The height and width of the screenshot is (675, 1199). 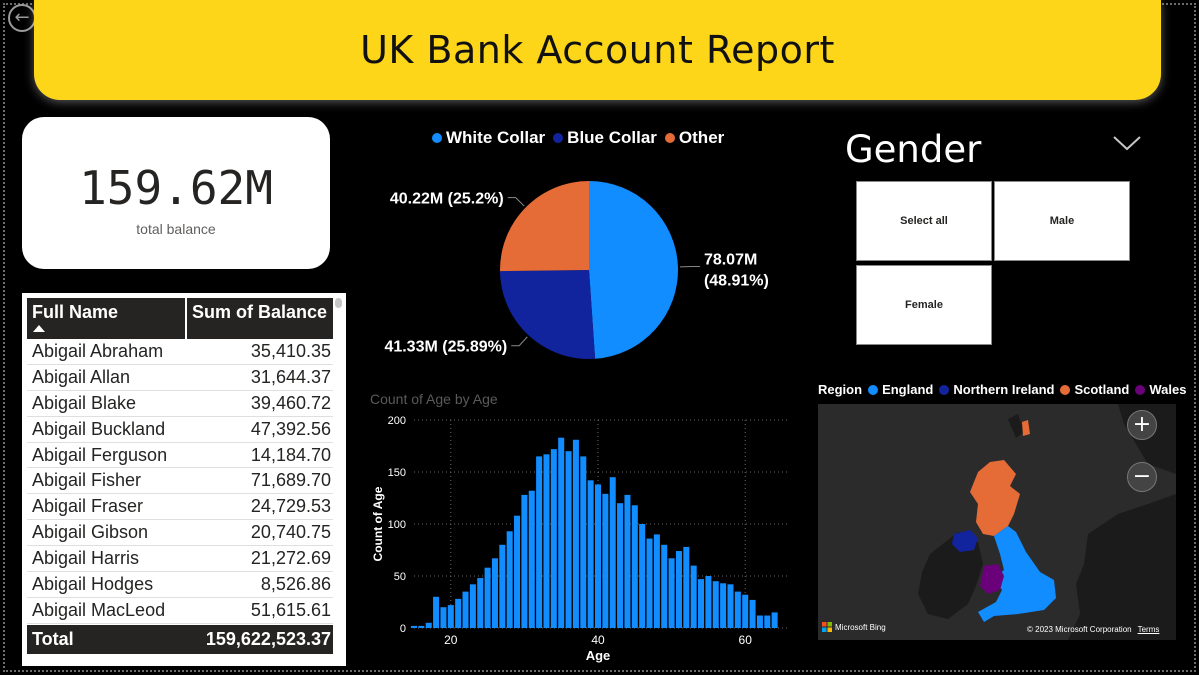 What do you see at coordinates (290, 506) in the screenshot?
I see `cell-balance: 24,729.53` at bounding box center [290, 506].